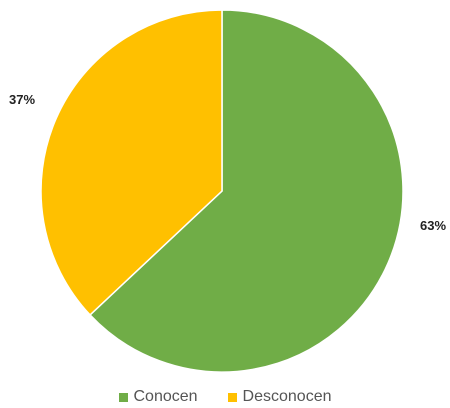 Image resolution: width=450 pixels, height=408 pixels. I want to click on legend-label-conocen: Conocen, so click(165, 396).